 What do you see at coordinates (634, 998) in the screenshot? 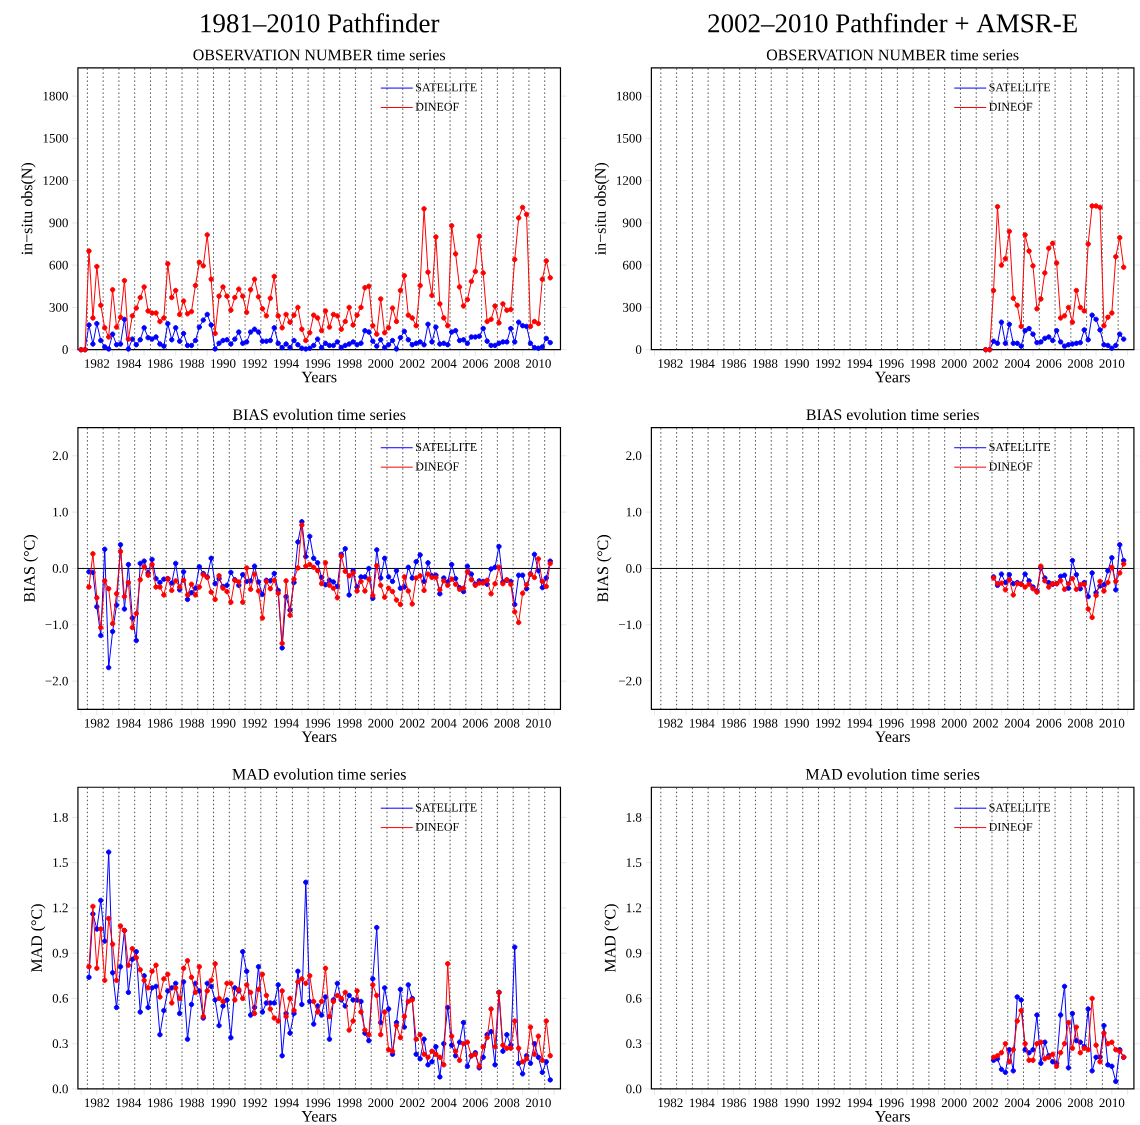
I see `y-tick-label: 0.6` at bounding box center [634, 998].